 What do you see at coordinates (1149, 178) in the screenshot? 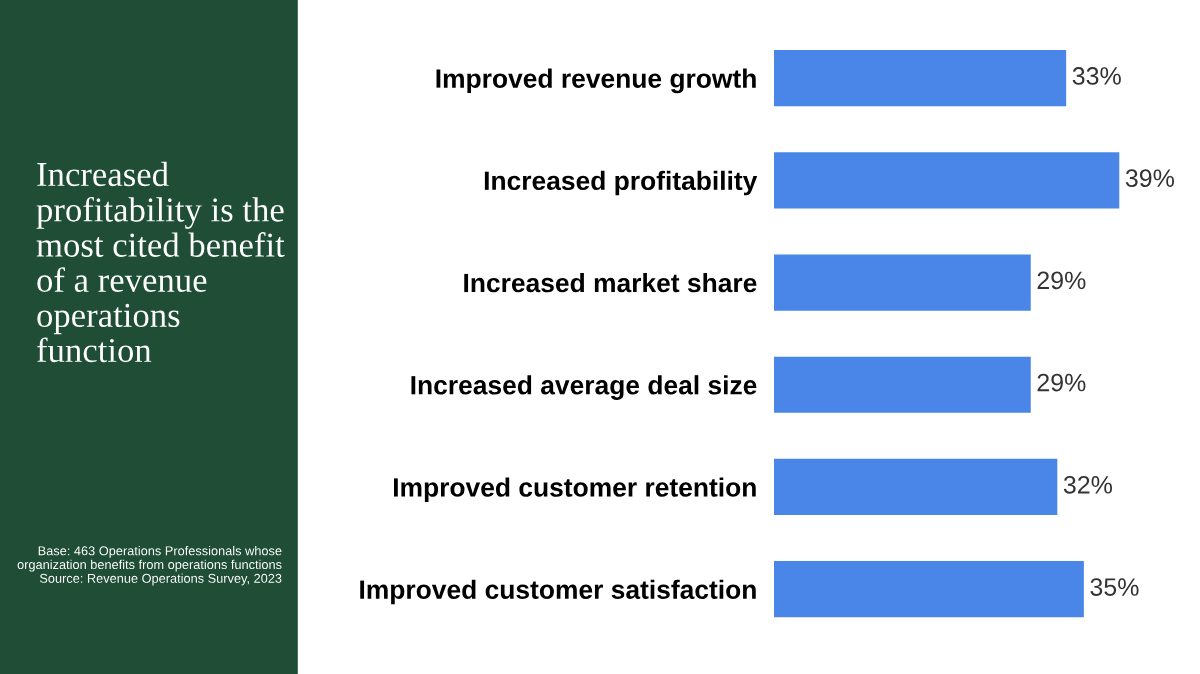
I see `data-label: 39%` at bounding box center [1149, 178].